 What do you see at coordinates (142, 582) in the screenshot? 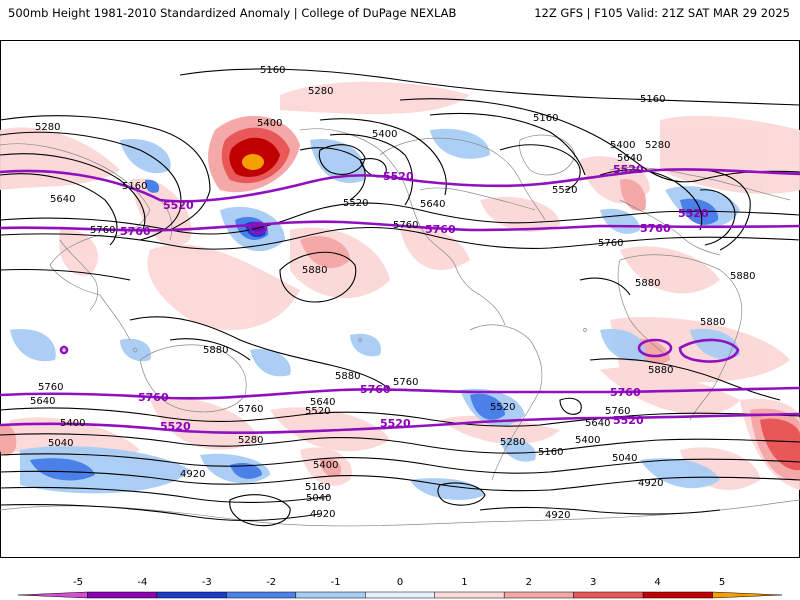
I see `colorbar-tick-label: -4` at bounding box center [142, 582].